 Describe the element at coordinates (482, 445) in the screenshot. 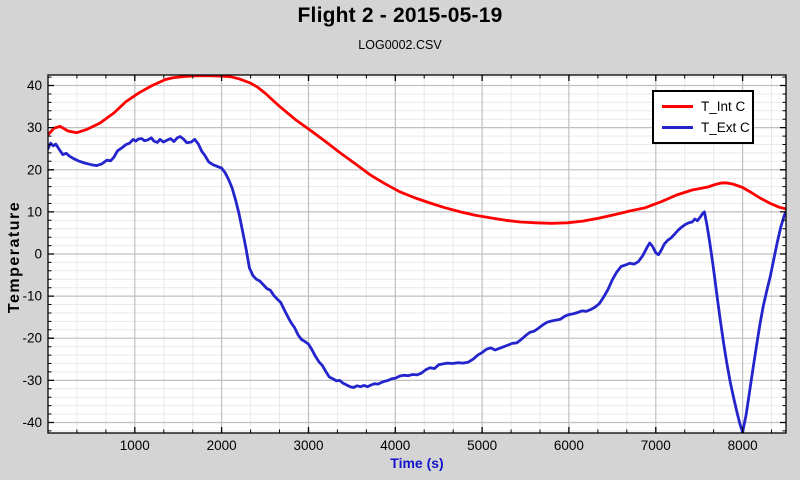

I see `x-tick-label: 5000` at that location.